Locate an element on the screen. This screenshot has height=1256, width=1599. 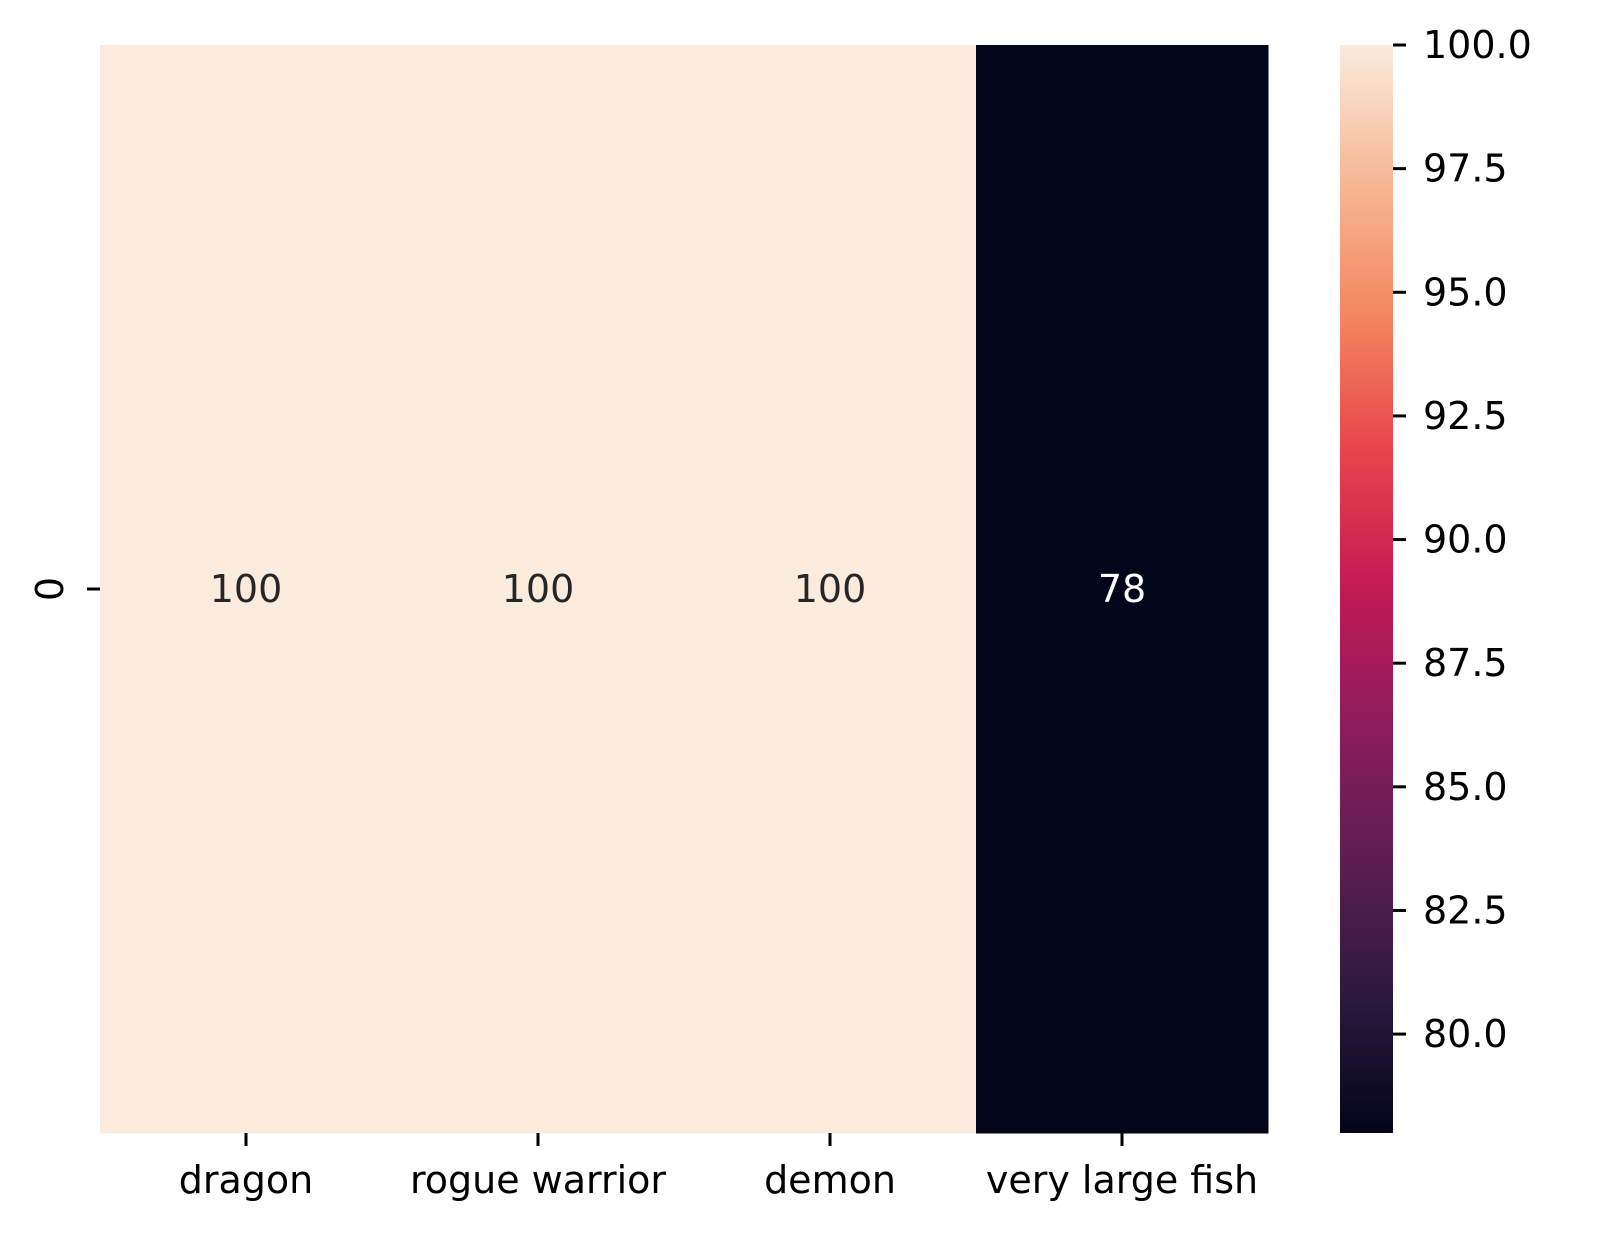
colorbar is located at coordinates (1366, 589).